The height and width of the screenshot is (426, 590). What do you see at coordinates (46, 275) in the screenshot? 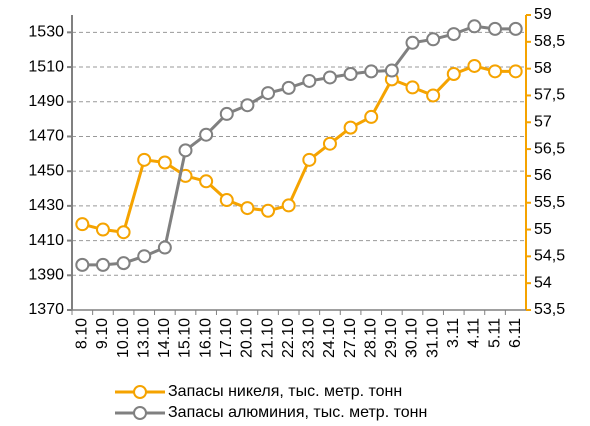
I see `y-tick-label: 1390` at bounding box center [46, 275].